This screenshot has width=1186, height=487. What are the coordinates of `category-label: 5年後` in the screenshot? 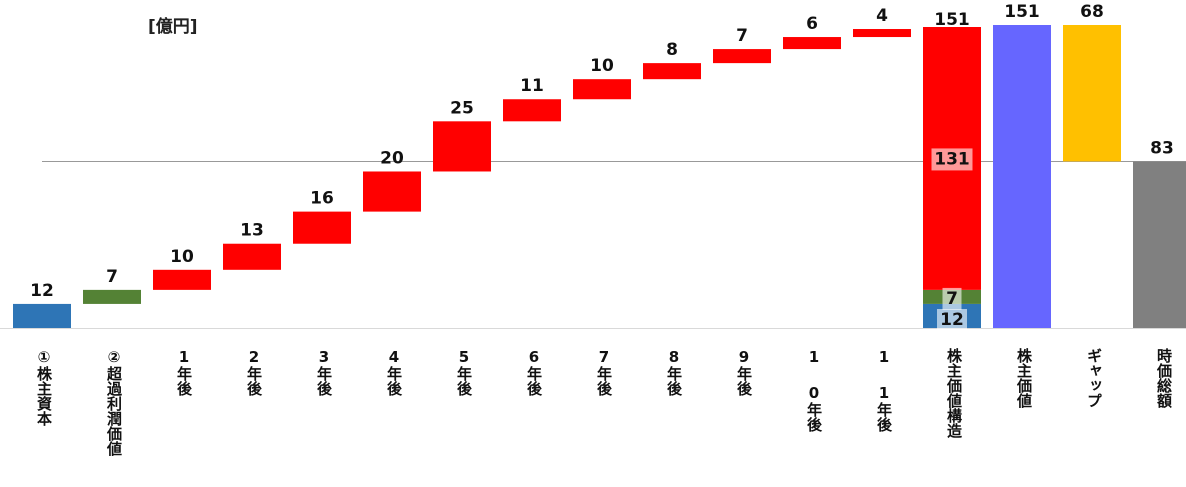 It's located at (464, 372).